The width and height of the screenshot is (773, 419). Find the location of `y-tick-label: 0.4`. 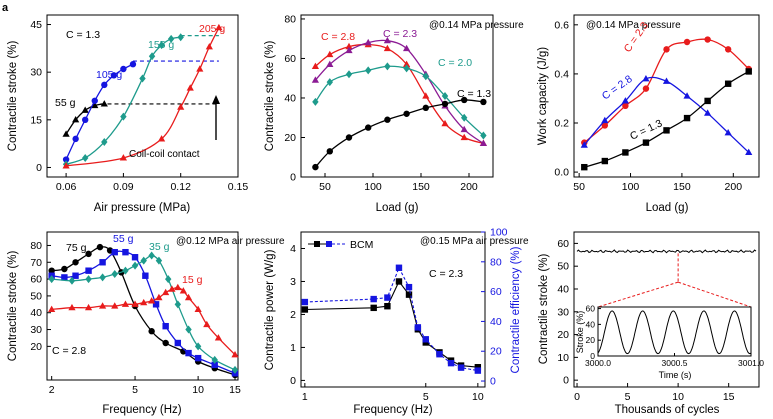

y-tick-label: 0.4 is located at coordinates (561, 74).